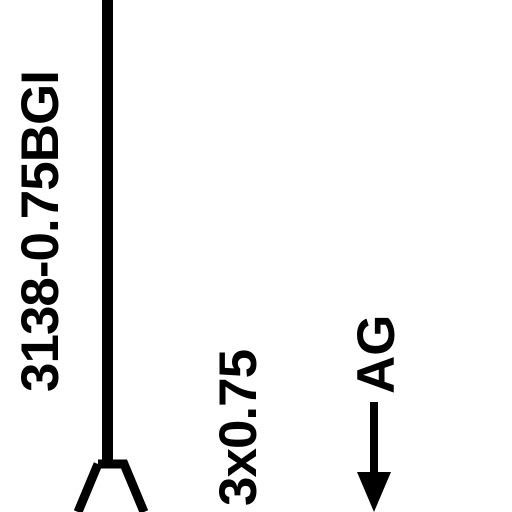 The height and width of the screenshot is (512, 512). What do you see at coordinates (40, 231) in the screenshot?
I see `part-number-label: 3138-0.75BGI` at bounding box center [40, 231].